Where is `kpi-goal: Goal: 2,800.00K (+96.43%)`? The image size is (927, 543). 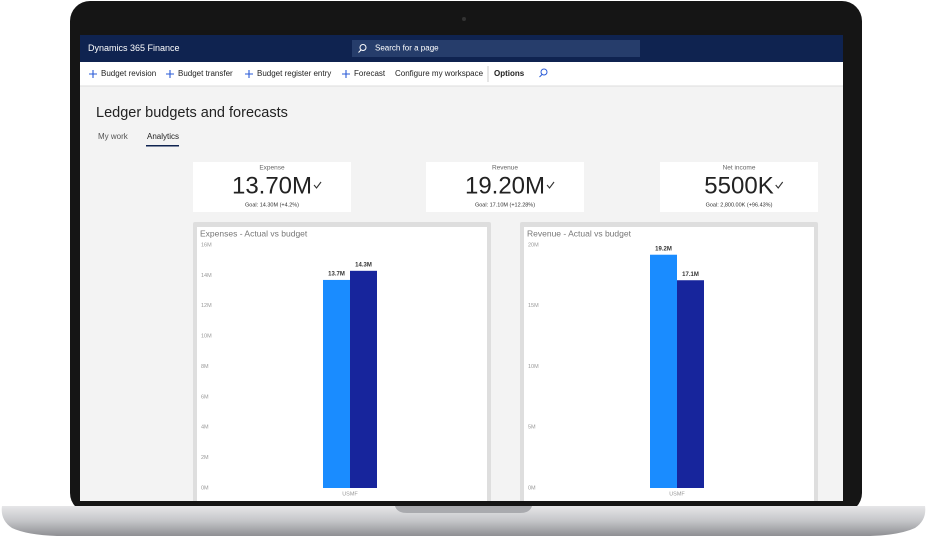 kpi-goal: Goal: 2,800.00K (+96.43%) is located at coordinates (739, 205).